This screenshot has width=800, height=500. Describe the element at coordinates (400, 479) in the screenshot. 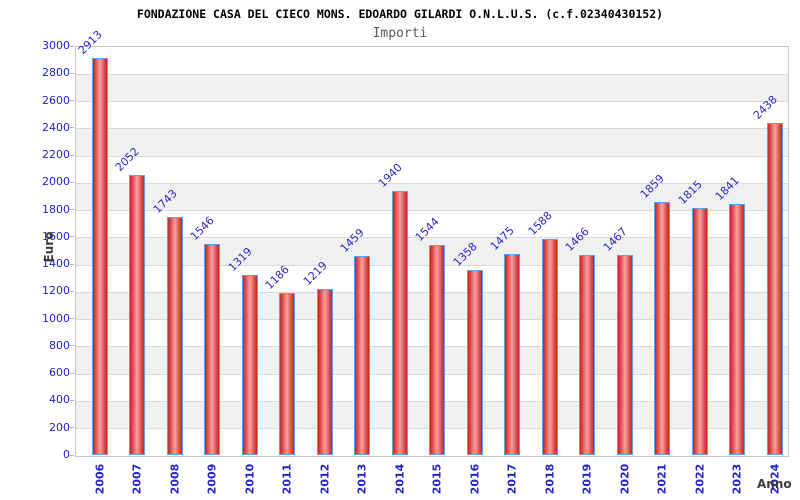

I see `x-tick-label: 2014` at that location.